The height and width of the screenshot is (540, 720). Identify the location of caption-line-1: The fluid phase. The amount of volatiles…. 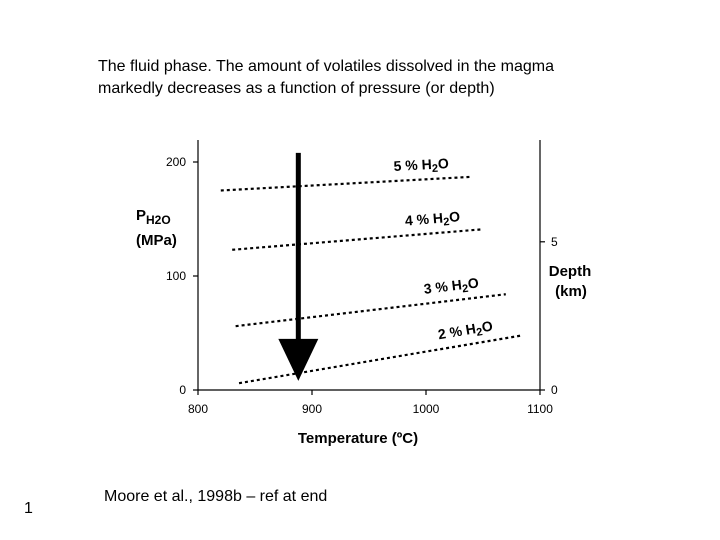
(326, 66).